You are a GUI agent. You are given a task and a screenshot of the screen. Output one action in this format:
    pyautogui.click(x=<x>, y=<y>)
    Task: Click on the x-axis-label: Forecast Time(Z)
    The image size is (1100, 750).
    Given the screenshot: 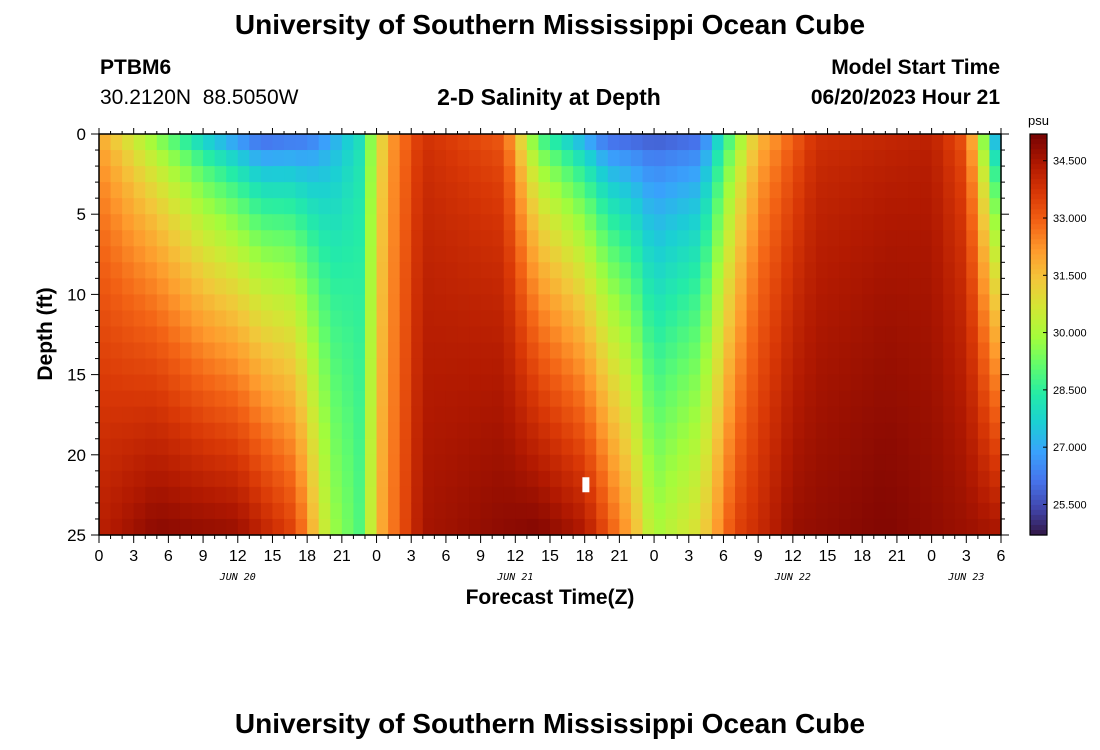 What is the action you would take?
    pyautogui.click(x=550, y=597)
    